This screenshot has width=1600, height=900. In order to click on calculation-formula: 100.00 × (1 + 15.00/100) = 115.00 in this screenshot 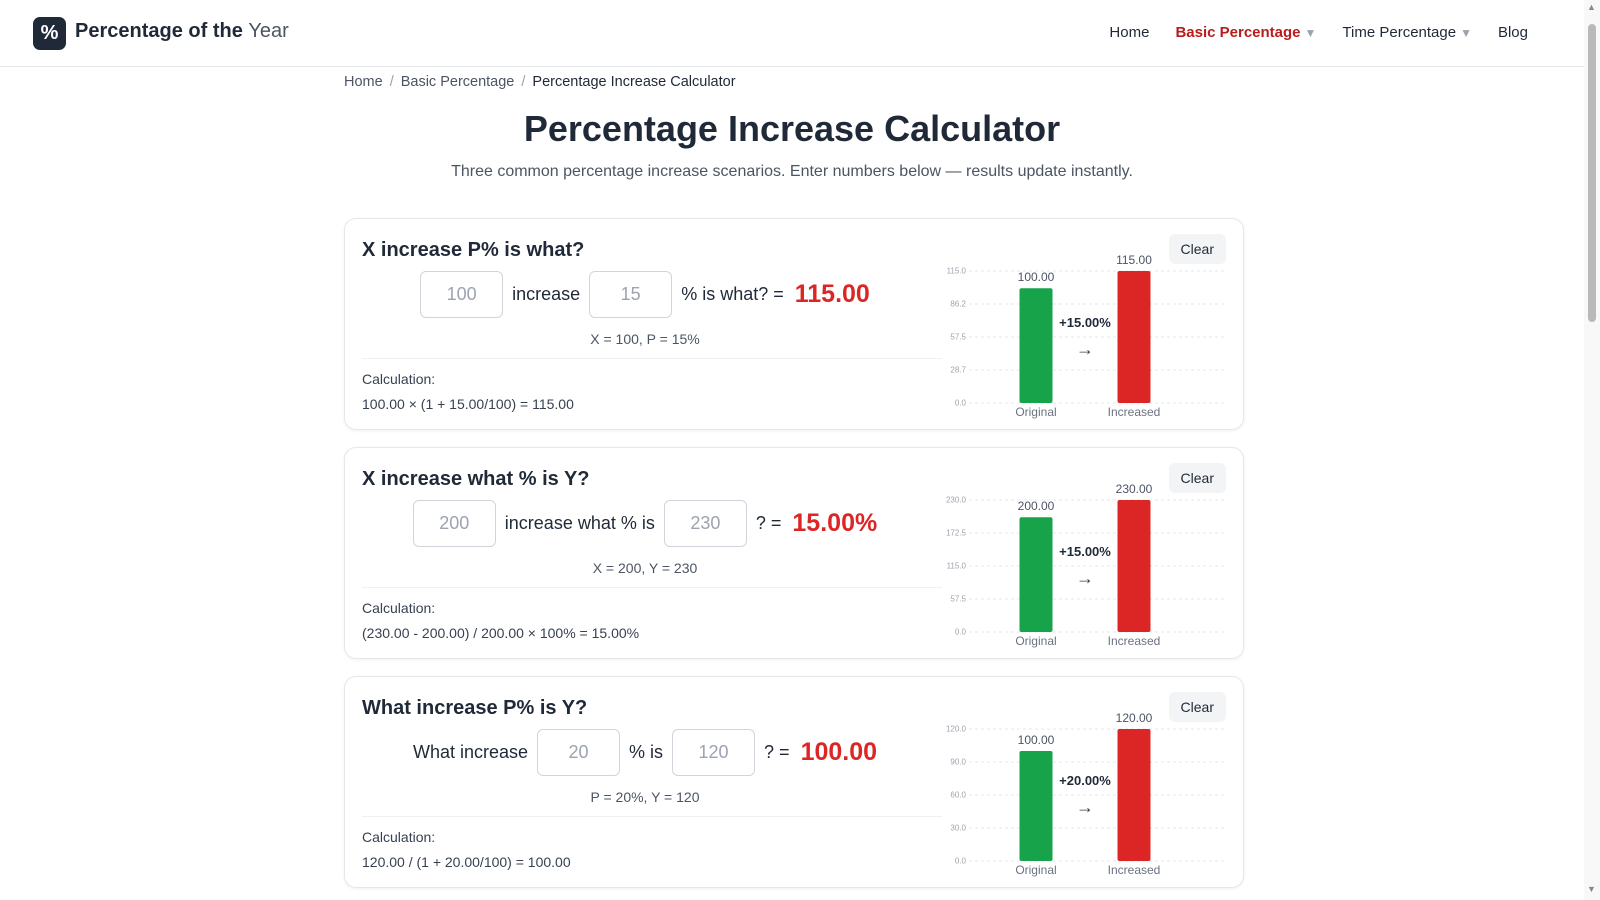, I will do `click(468, 404)`.